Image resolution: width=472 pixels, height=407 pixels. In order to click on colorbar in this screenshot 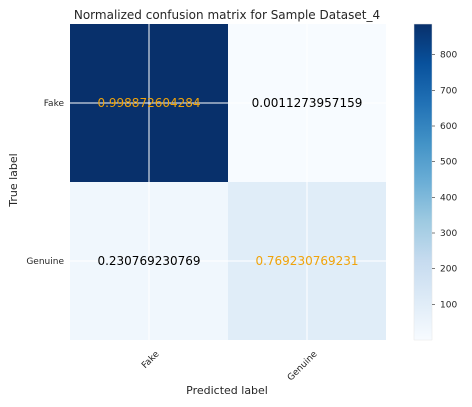, I will do `click(423, 182)`.